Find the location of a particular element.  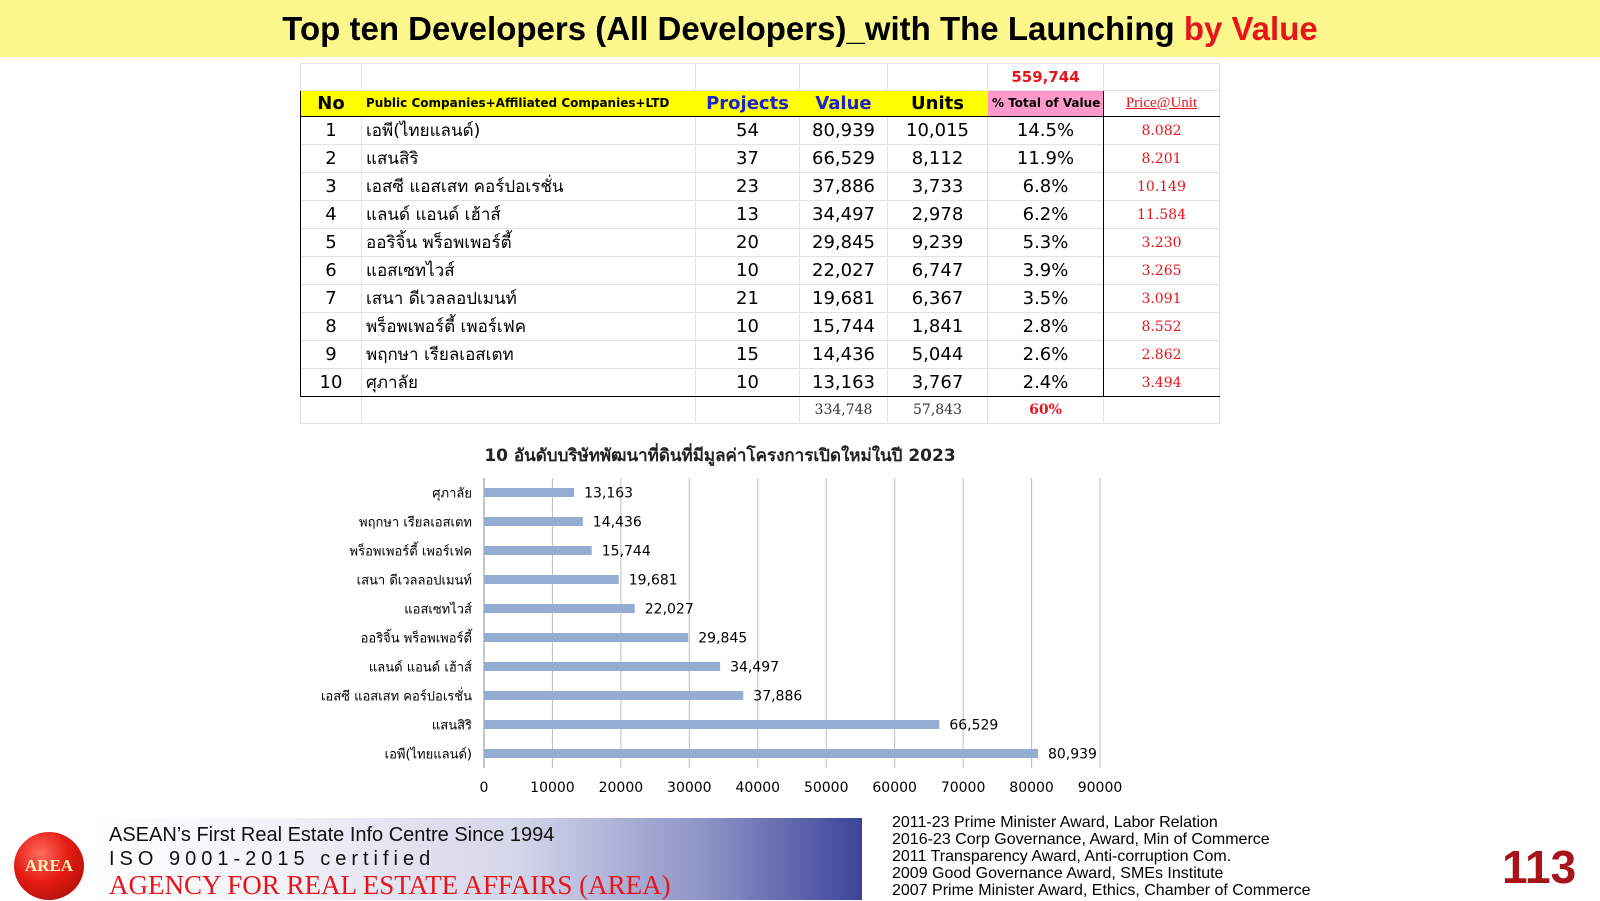

cell-no: 5 is located at coordinates (331, 242).